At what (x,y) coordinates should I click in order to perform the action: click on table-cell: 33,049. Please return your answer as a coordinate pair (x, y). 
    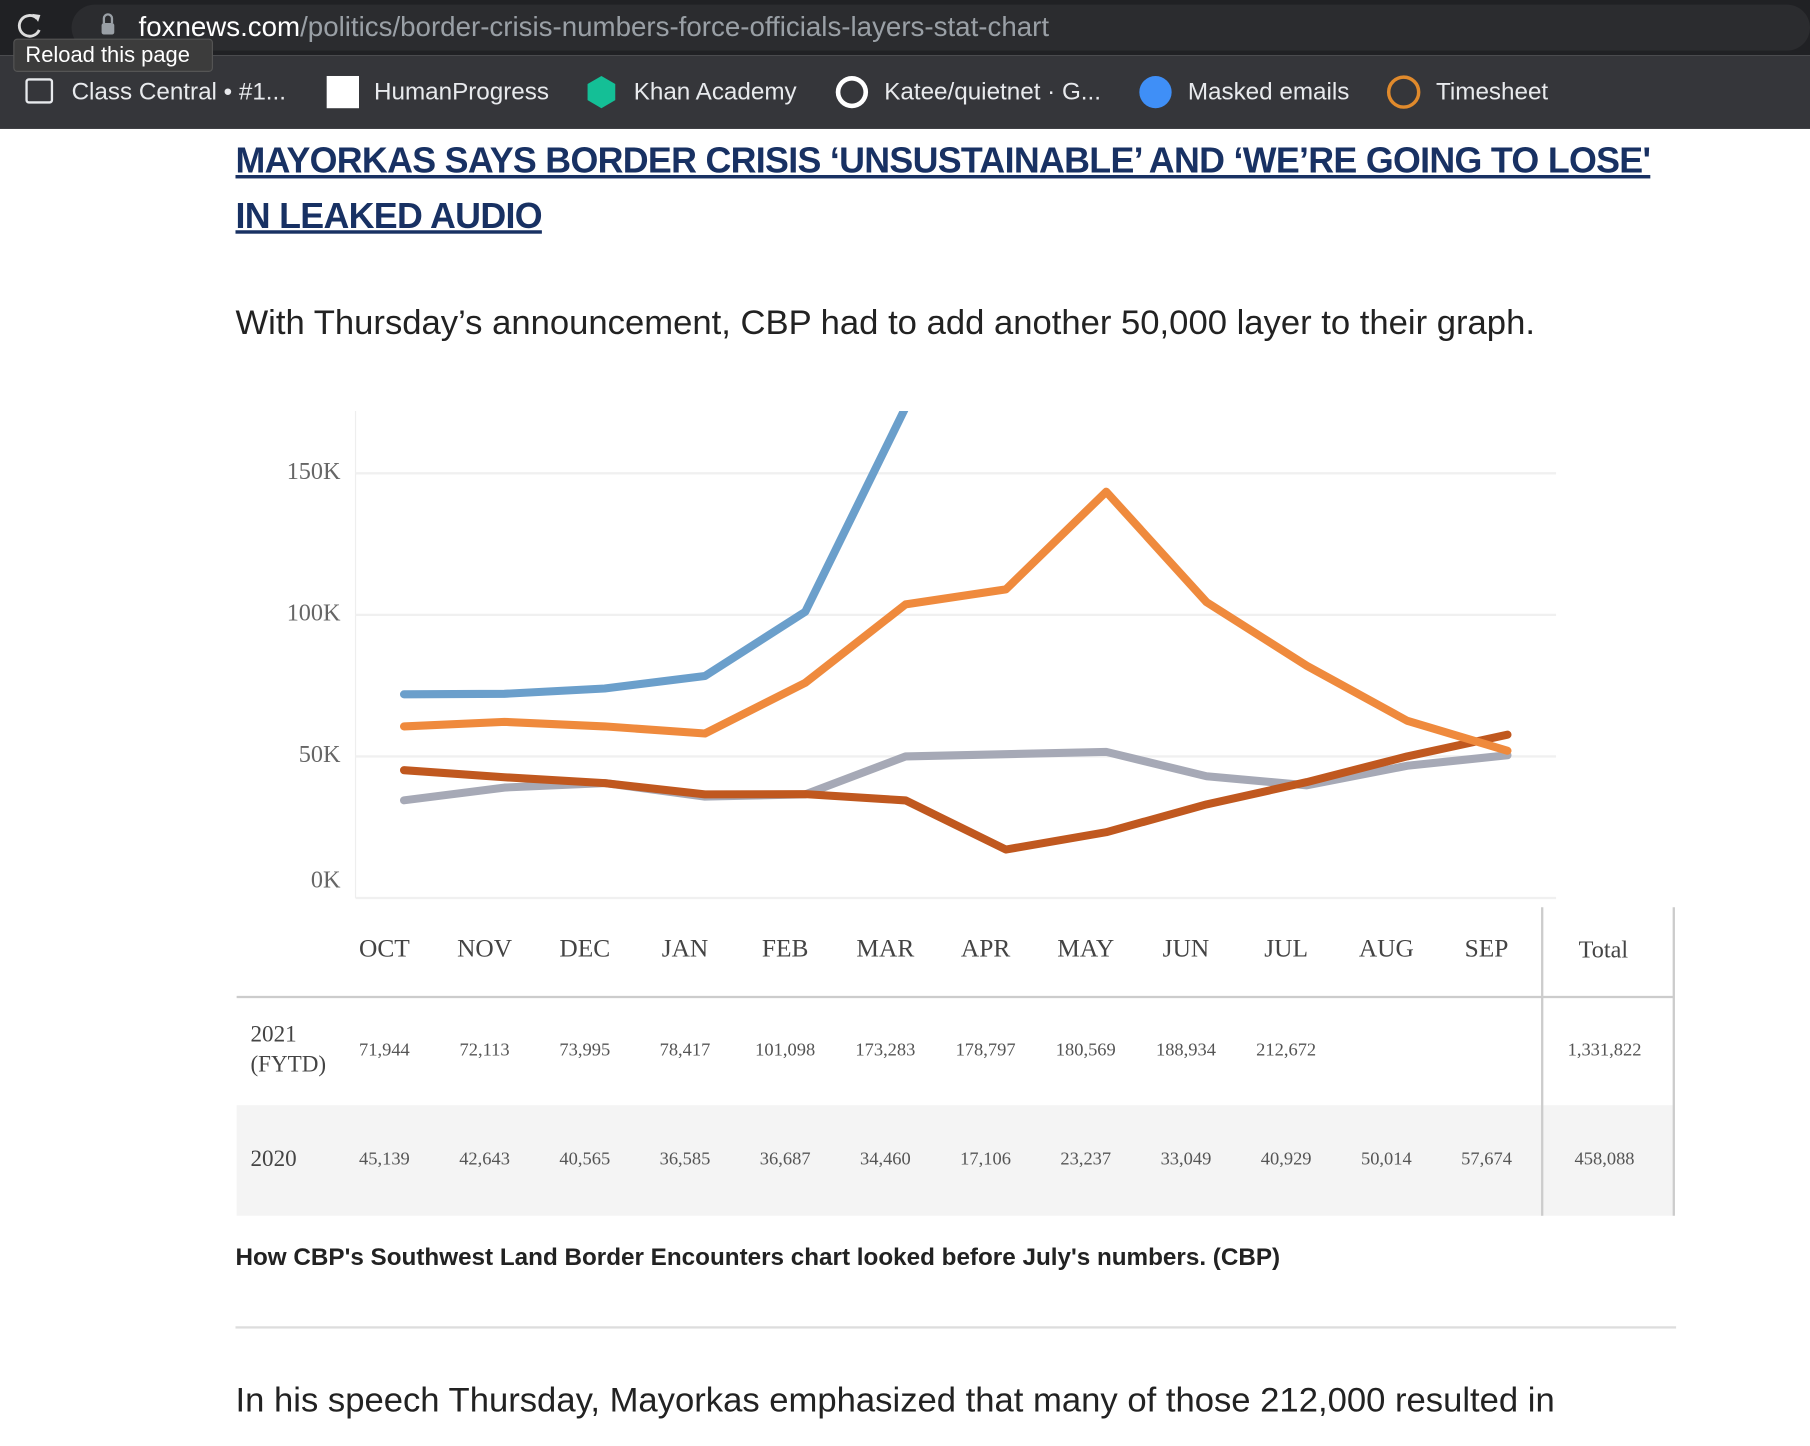
    Looking at the image, I should click on (1186, 1159).